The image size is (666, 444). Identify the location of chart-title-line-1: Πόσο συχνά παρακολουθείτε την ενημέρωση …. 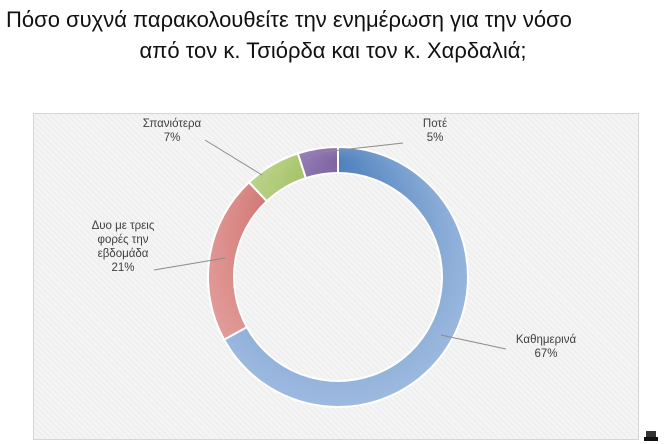
(289, 19).